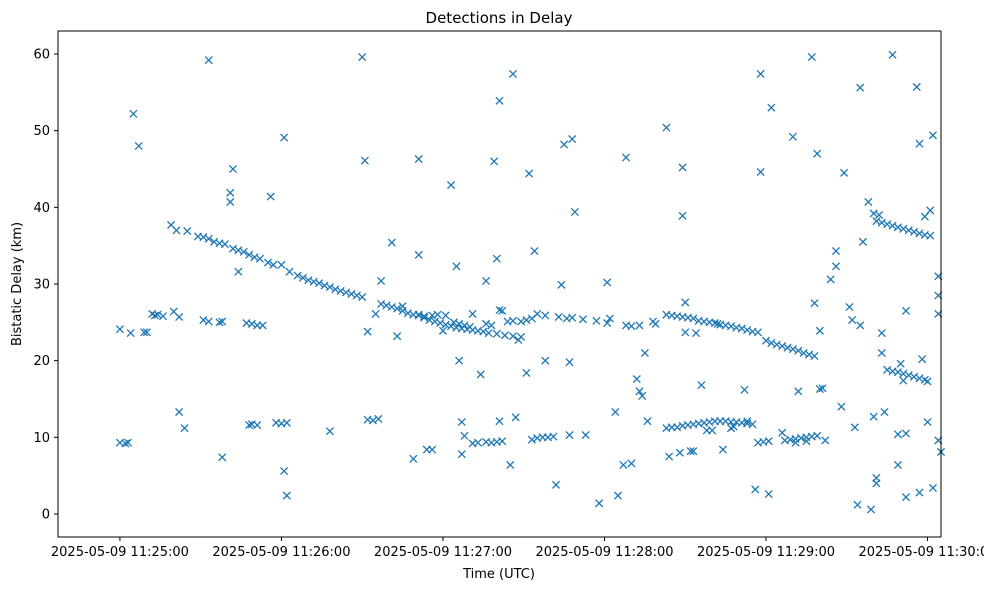  What do you see at coordinates (120, 552) in the screenshot?
I see `x-tick-label: 2025-05-09 11:25:00` at bounding box center [120, 552].